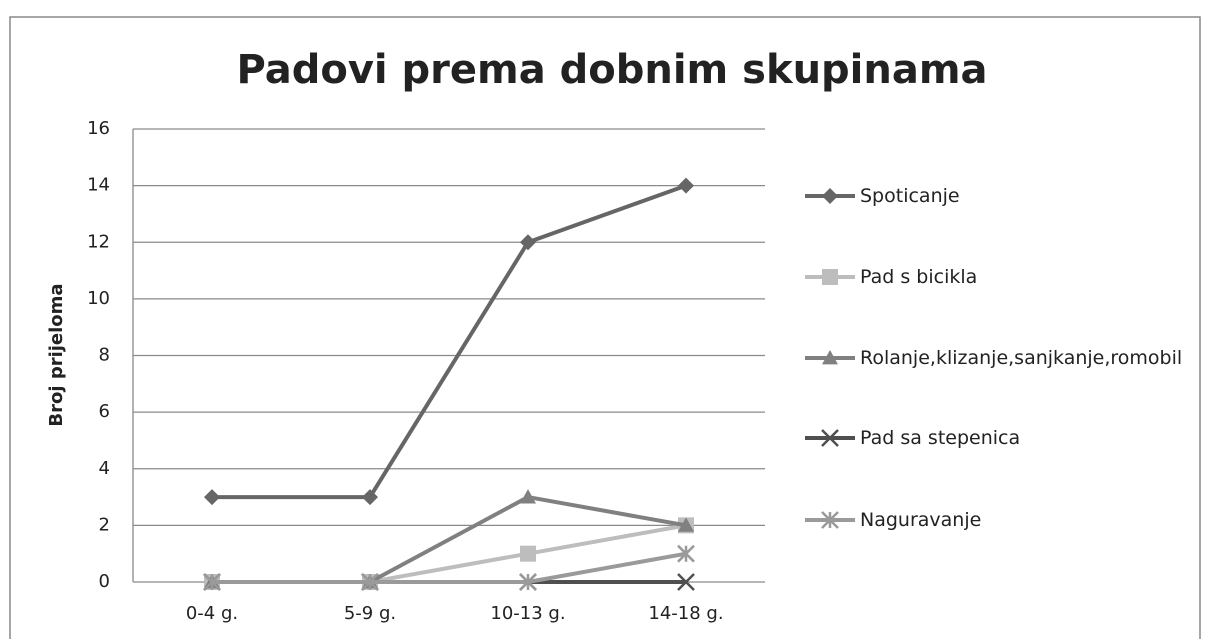 This screenshot has height=639, width=1208. I want to click on y-tick-label: 0, so click(104, 581).